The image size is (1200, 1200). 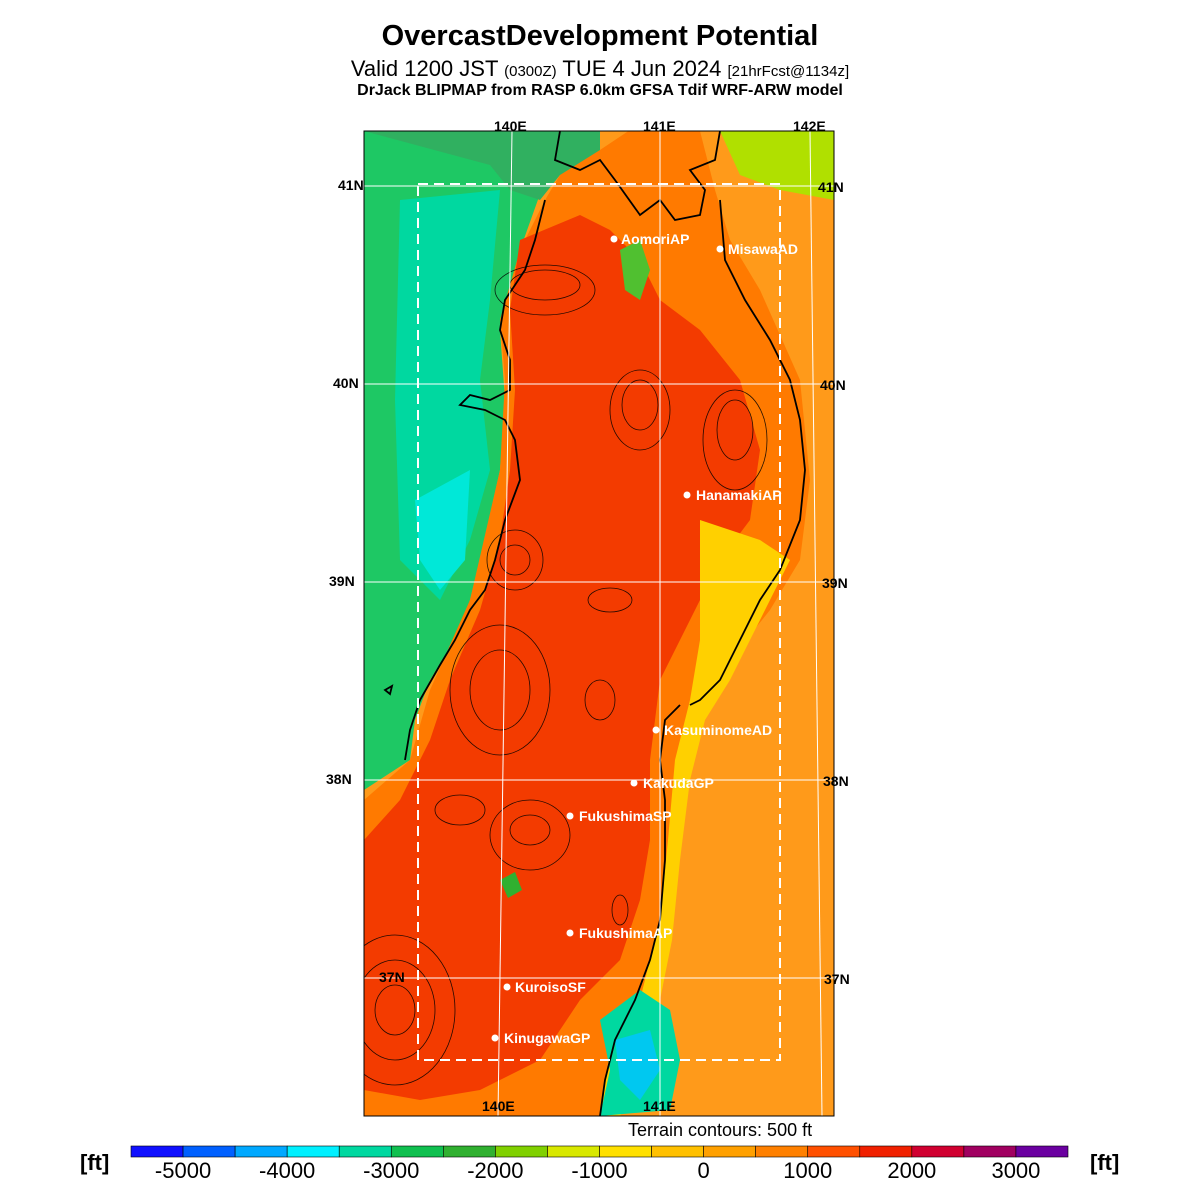 I want to click on page-title: OvercastDevelopment Potential, so click(x=600, y=36).